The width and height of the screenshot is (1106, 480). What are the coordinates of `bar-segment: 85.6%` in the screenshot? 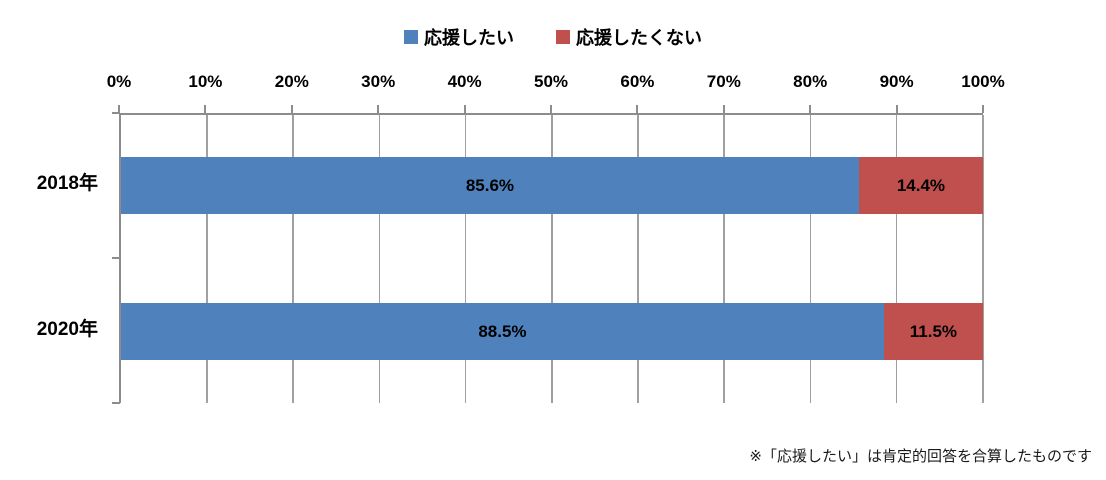 It's located at (490, 185).